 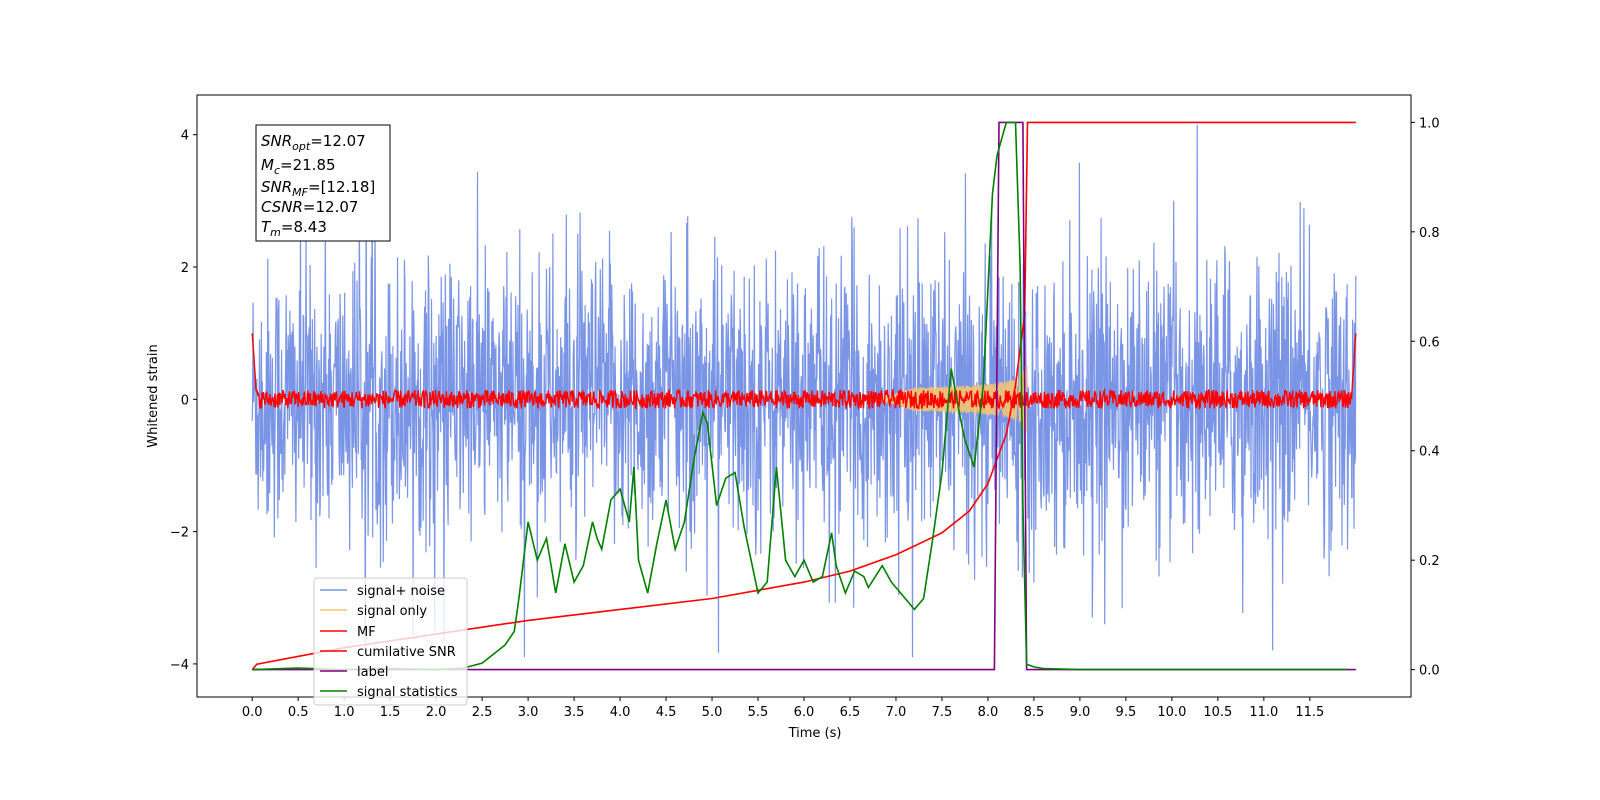 I want to click on x-tick-label: 0.5, so click(x=298, y=712).